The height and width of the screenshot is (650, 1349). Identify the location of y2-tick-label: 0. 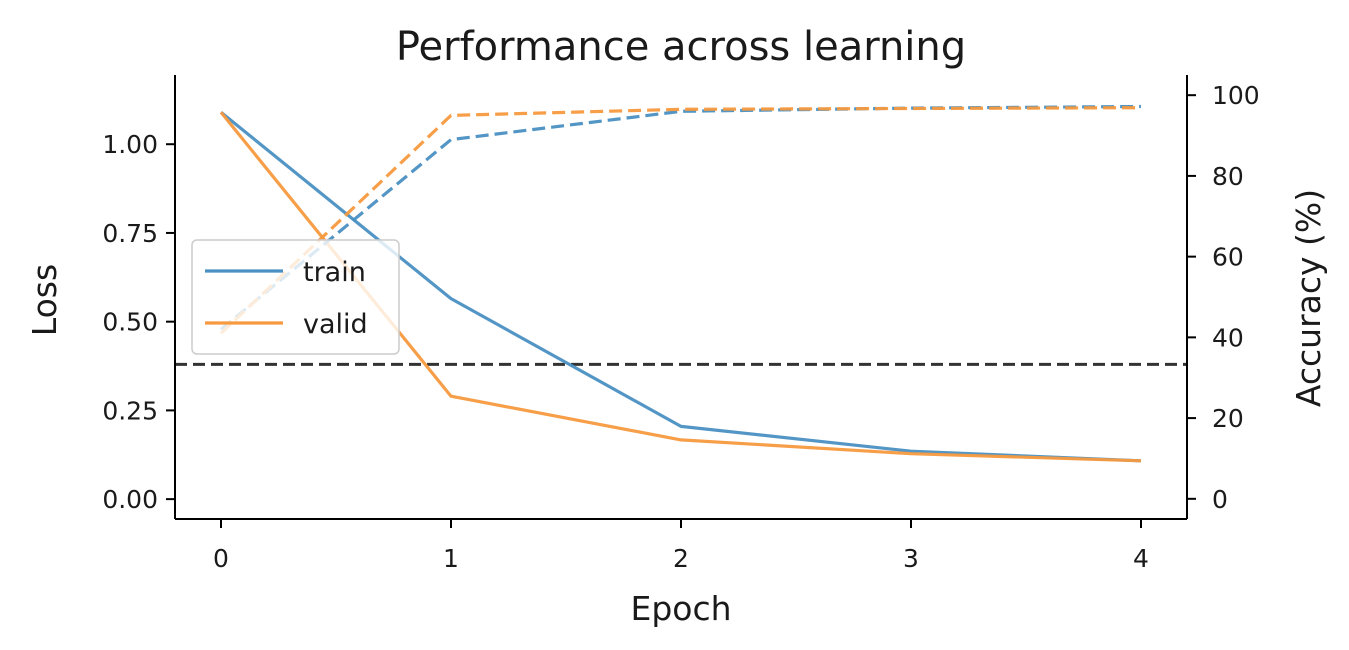
(1220, 499).